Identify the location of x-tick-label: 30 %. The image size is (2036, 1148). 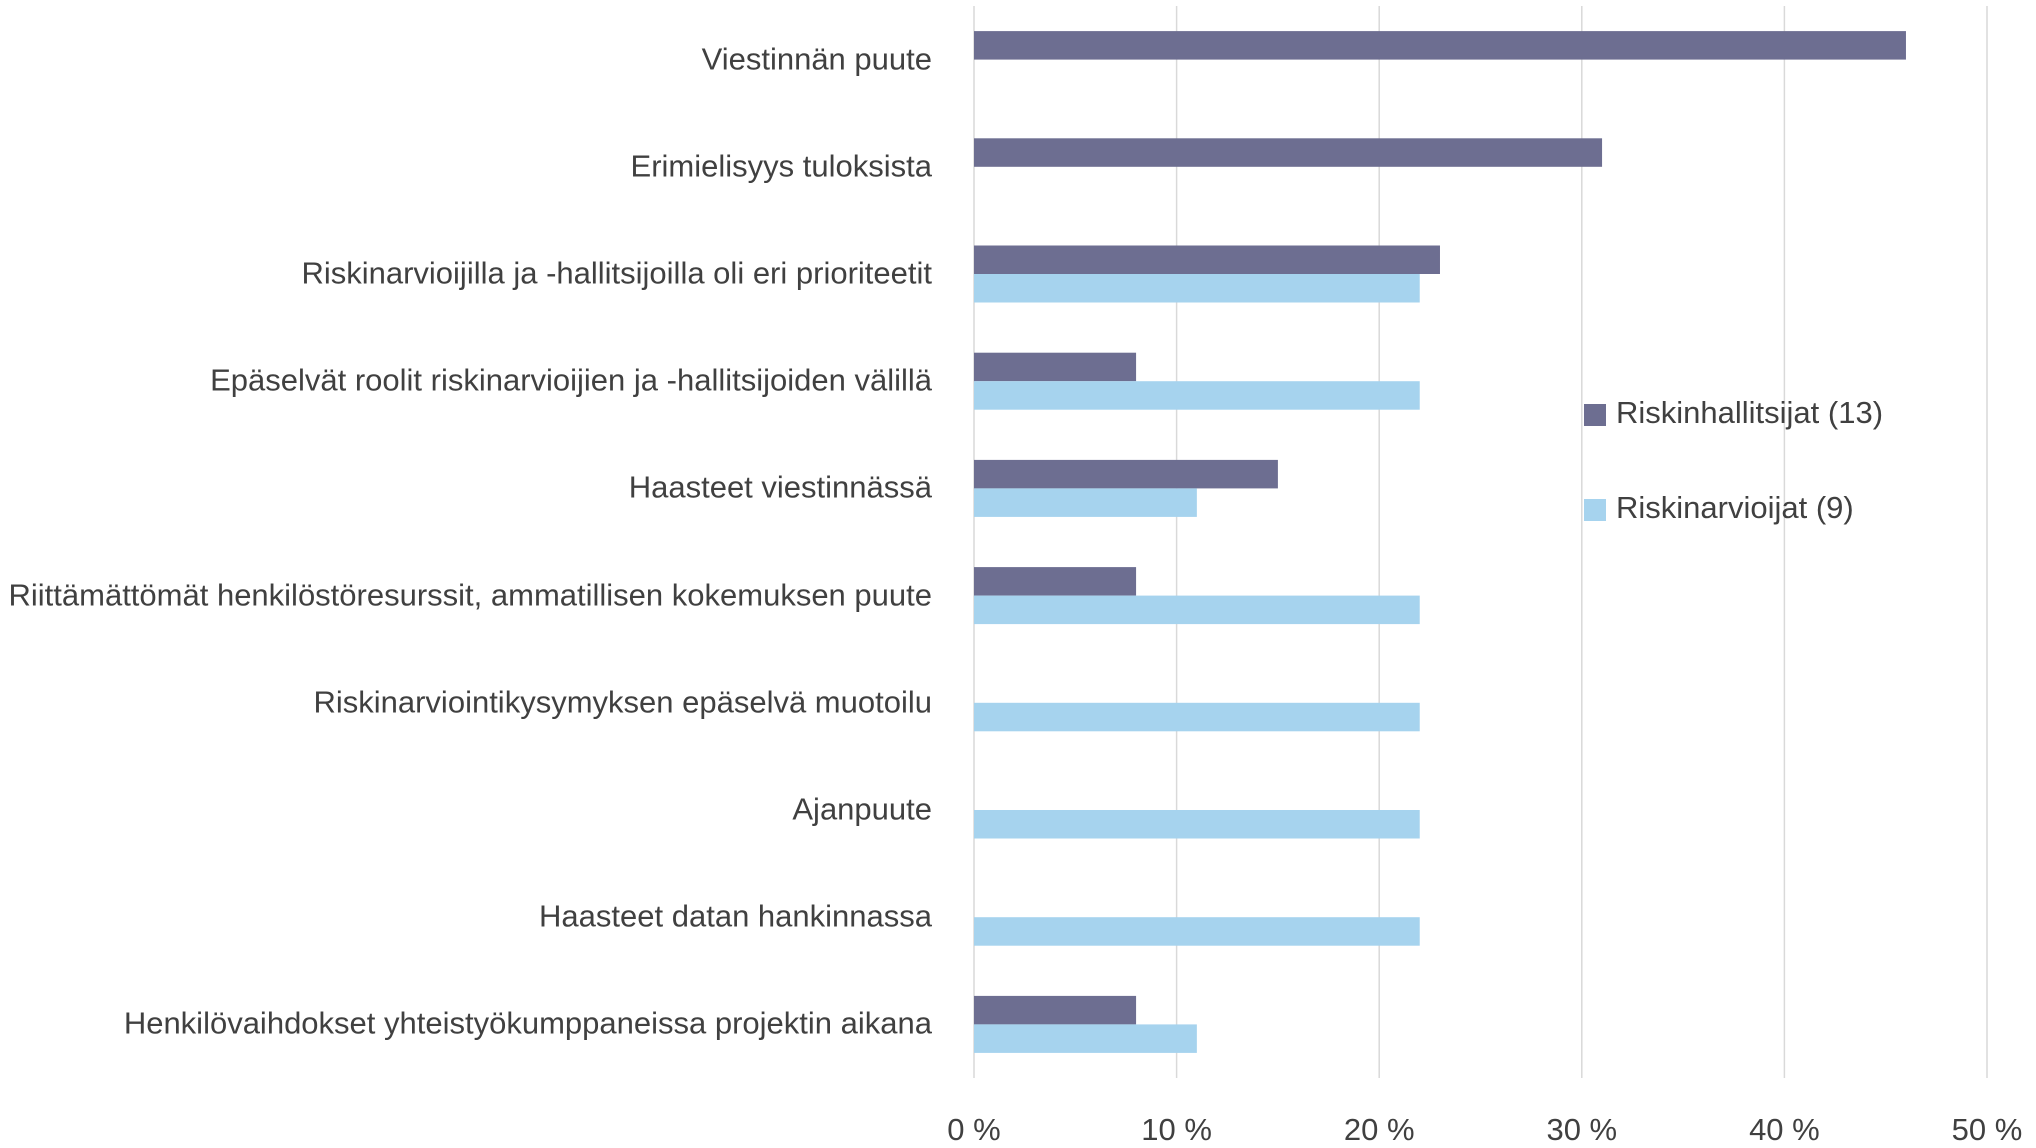
(1581, 1129).